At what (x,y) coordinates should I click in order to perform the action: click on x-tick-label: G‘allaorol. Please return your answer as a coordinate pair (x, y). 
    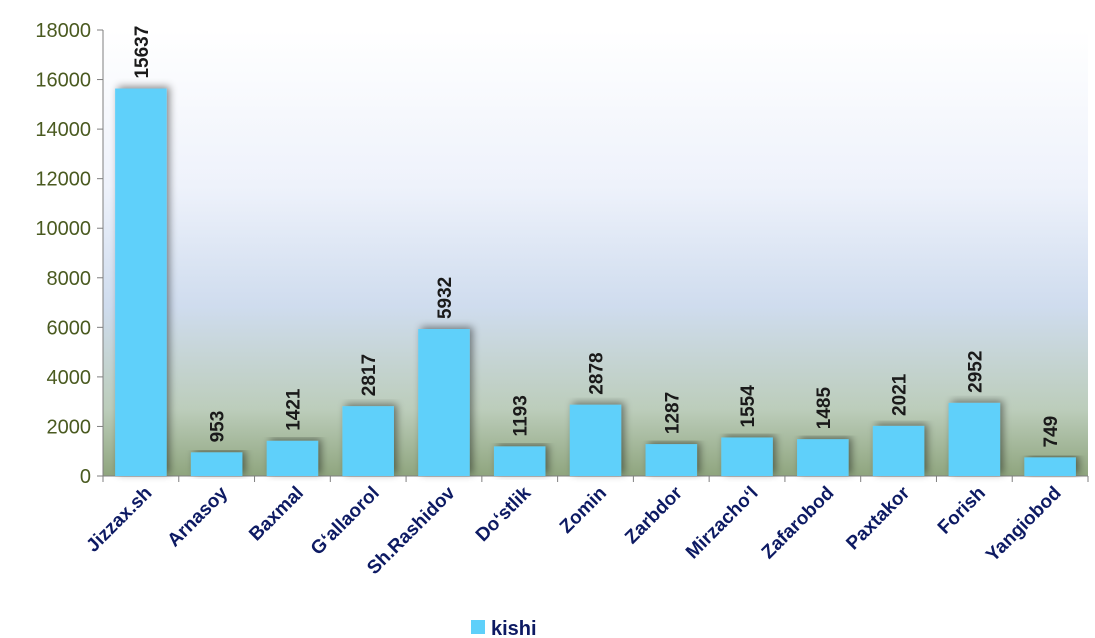
    Looking at the image, I should click on (345, 521).